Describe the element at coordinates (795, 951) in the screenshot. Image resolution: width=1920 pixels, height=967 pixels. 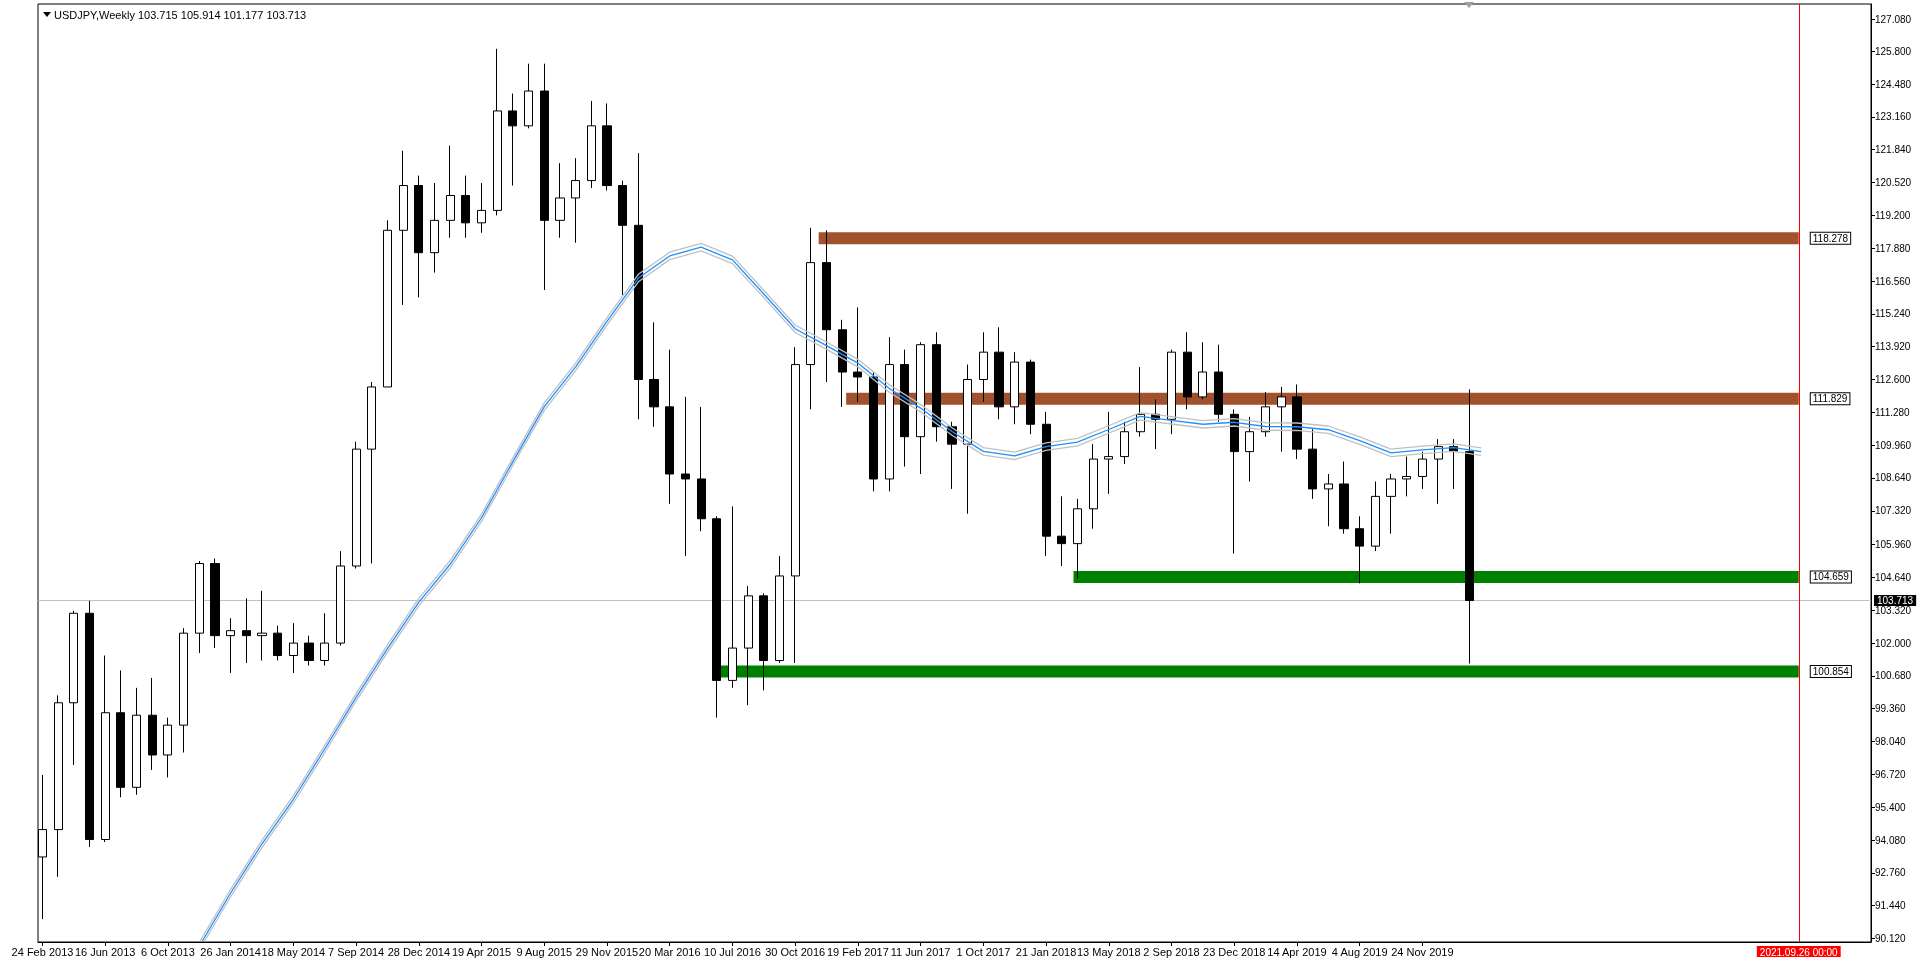
I see `x-tick-label: 30 Oct 2016` at that location.